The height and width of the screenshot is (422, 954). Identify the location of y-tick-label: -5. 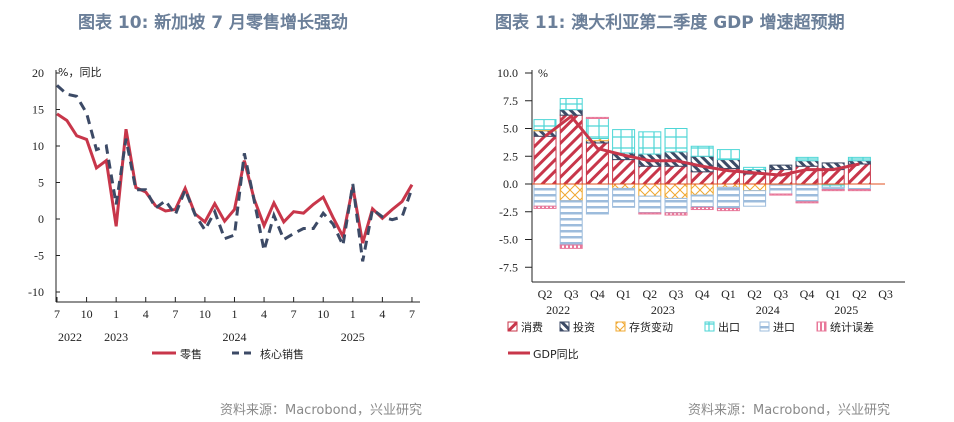
(39, 256).